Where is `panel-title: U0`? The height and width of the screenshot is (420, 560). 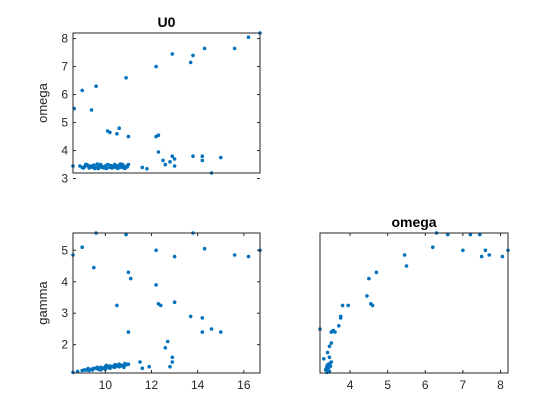
panel-title: U0 is located at coordinates (167, 22).